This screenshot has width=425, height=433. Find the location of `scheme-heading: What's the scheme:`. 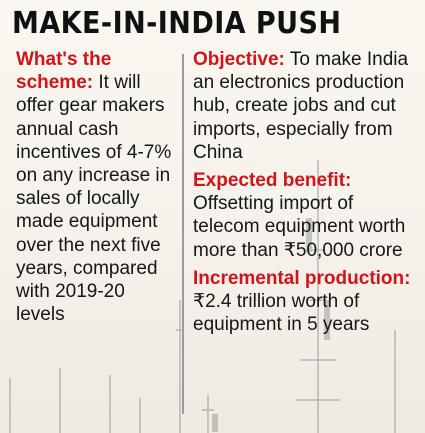

scheme-heading: What's the scheme: is located at coordinates (64, 71).